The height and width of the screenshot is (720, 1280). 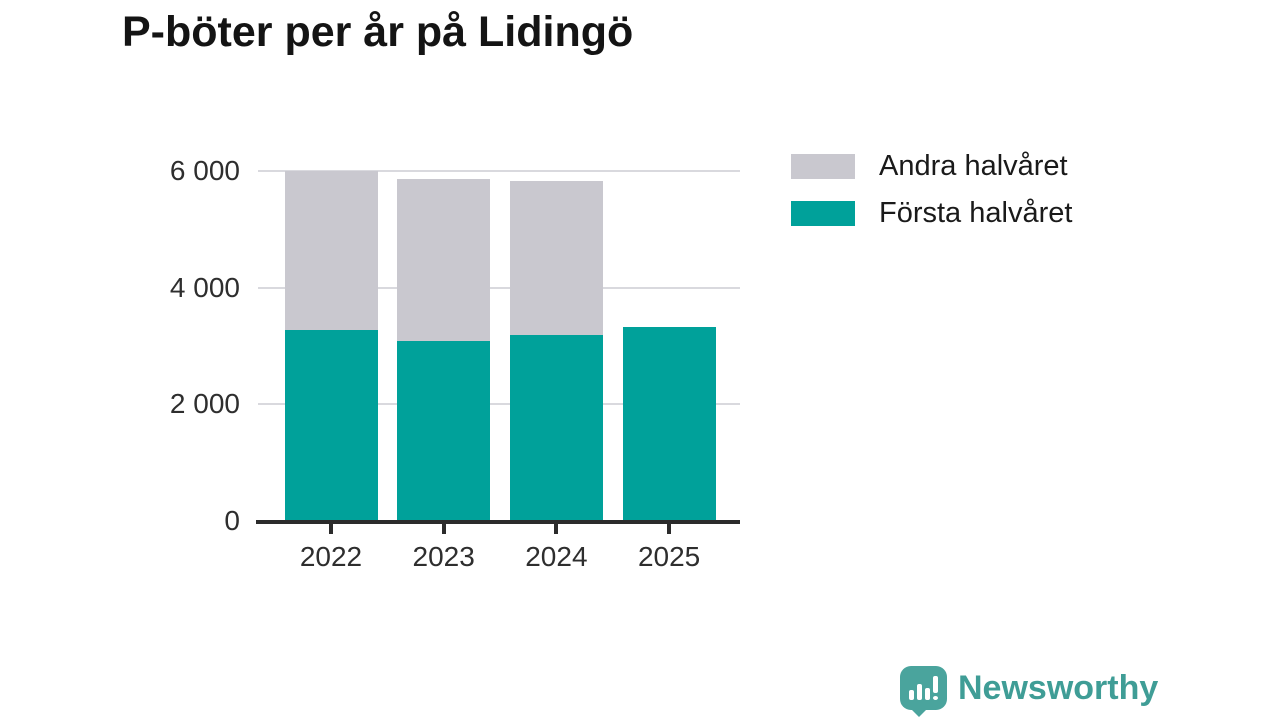 What do you see at coordinates (923, 688) in the screenshot?
I see `speech-bubble-shape` at bounding box center [923, 688].